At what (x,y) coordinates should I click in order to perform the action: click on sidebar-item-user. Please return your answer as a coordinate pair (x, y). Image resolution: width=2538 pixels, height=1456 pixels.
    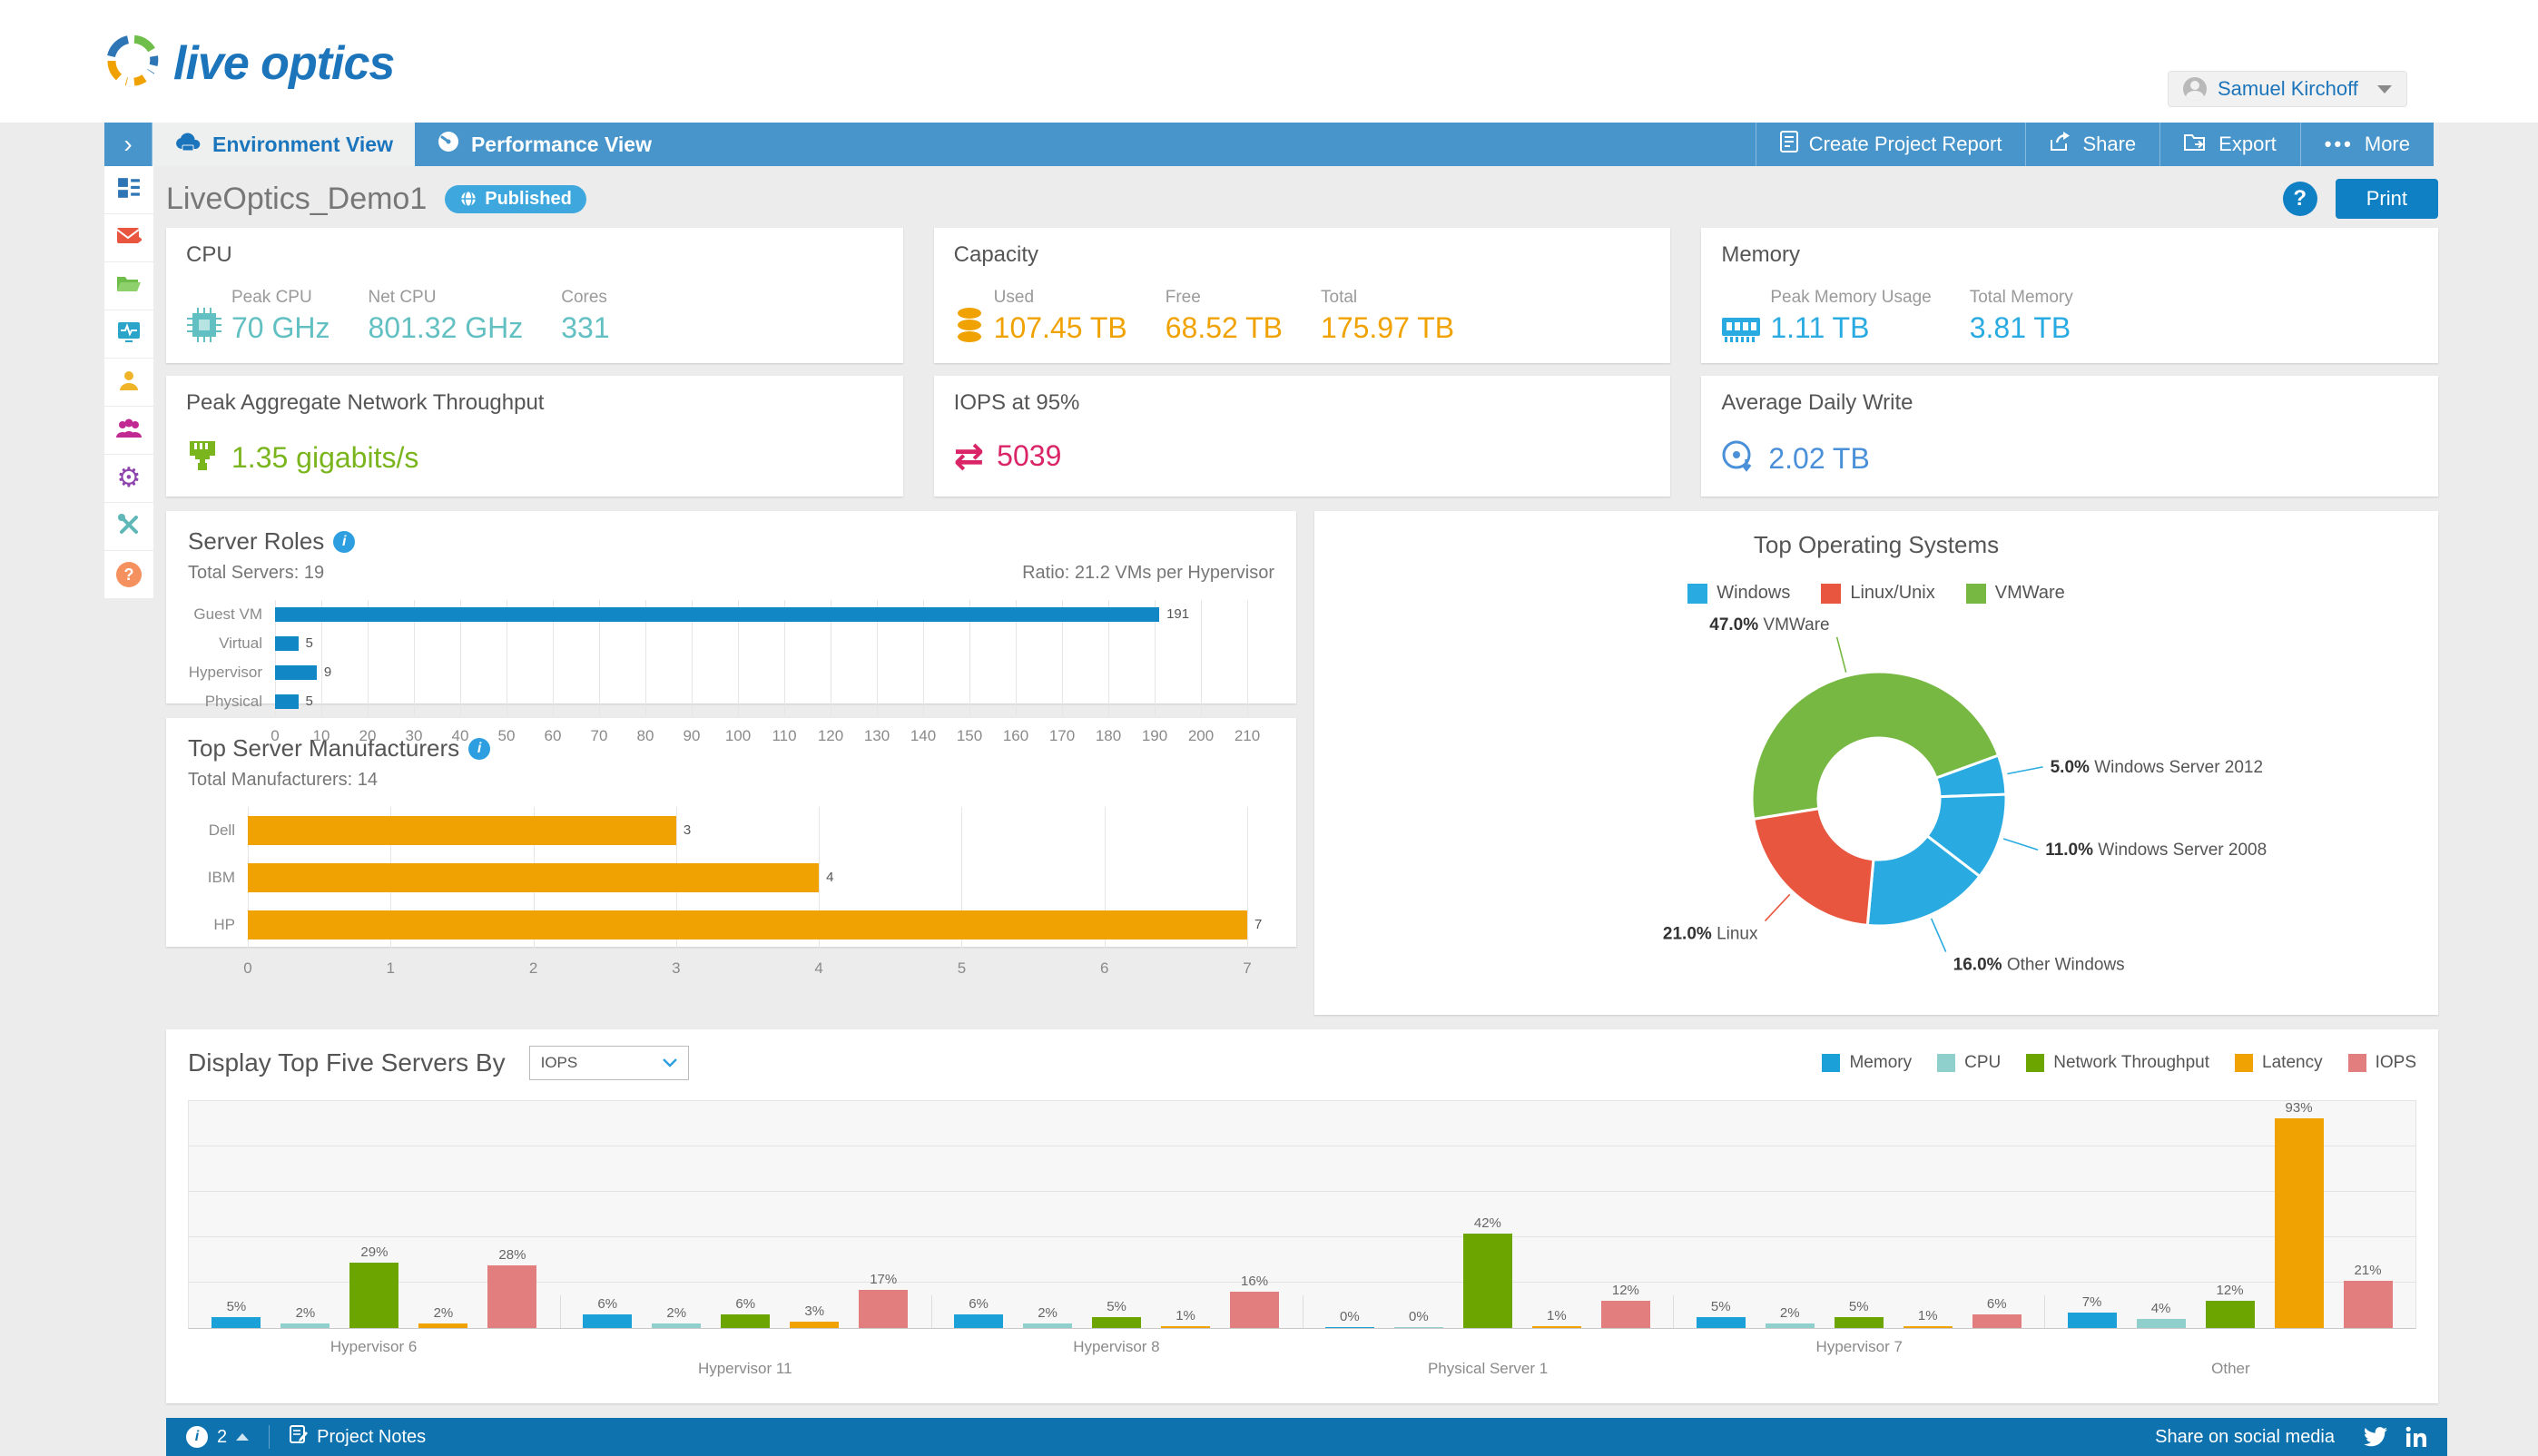
    Looking at the image, I should click on (128, 383).